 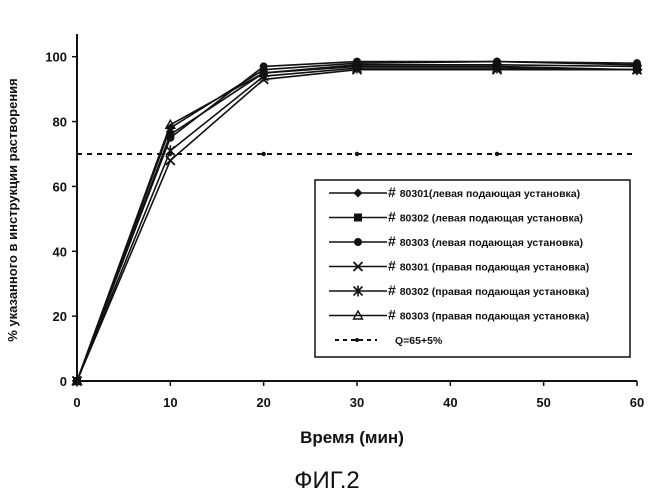 What do you see at coordinates (357, 340) in the screenshot?
I see `legend-swatch-dot` at bounding box center [357, 340].